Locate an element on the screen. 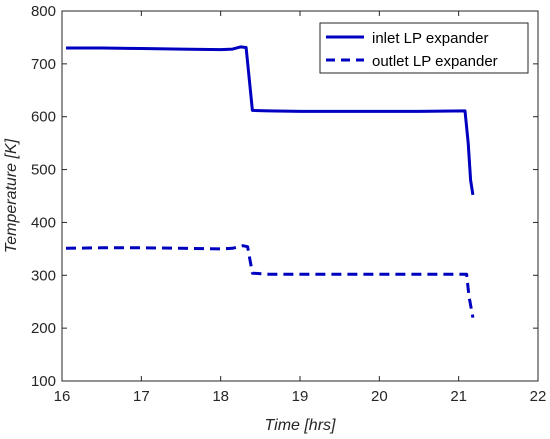  x-axis-label: Time [hrs] is located at coordinates (301, 425).